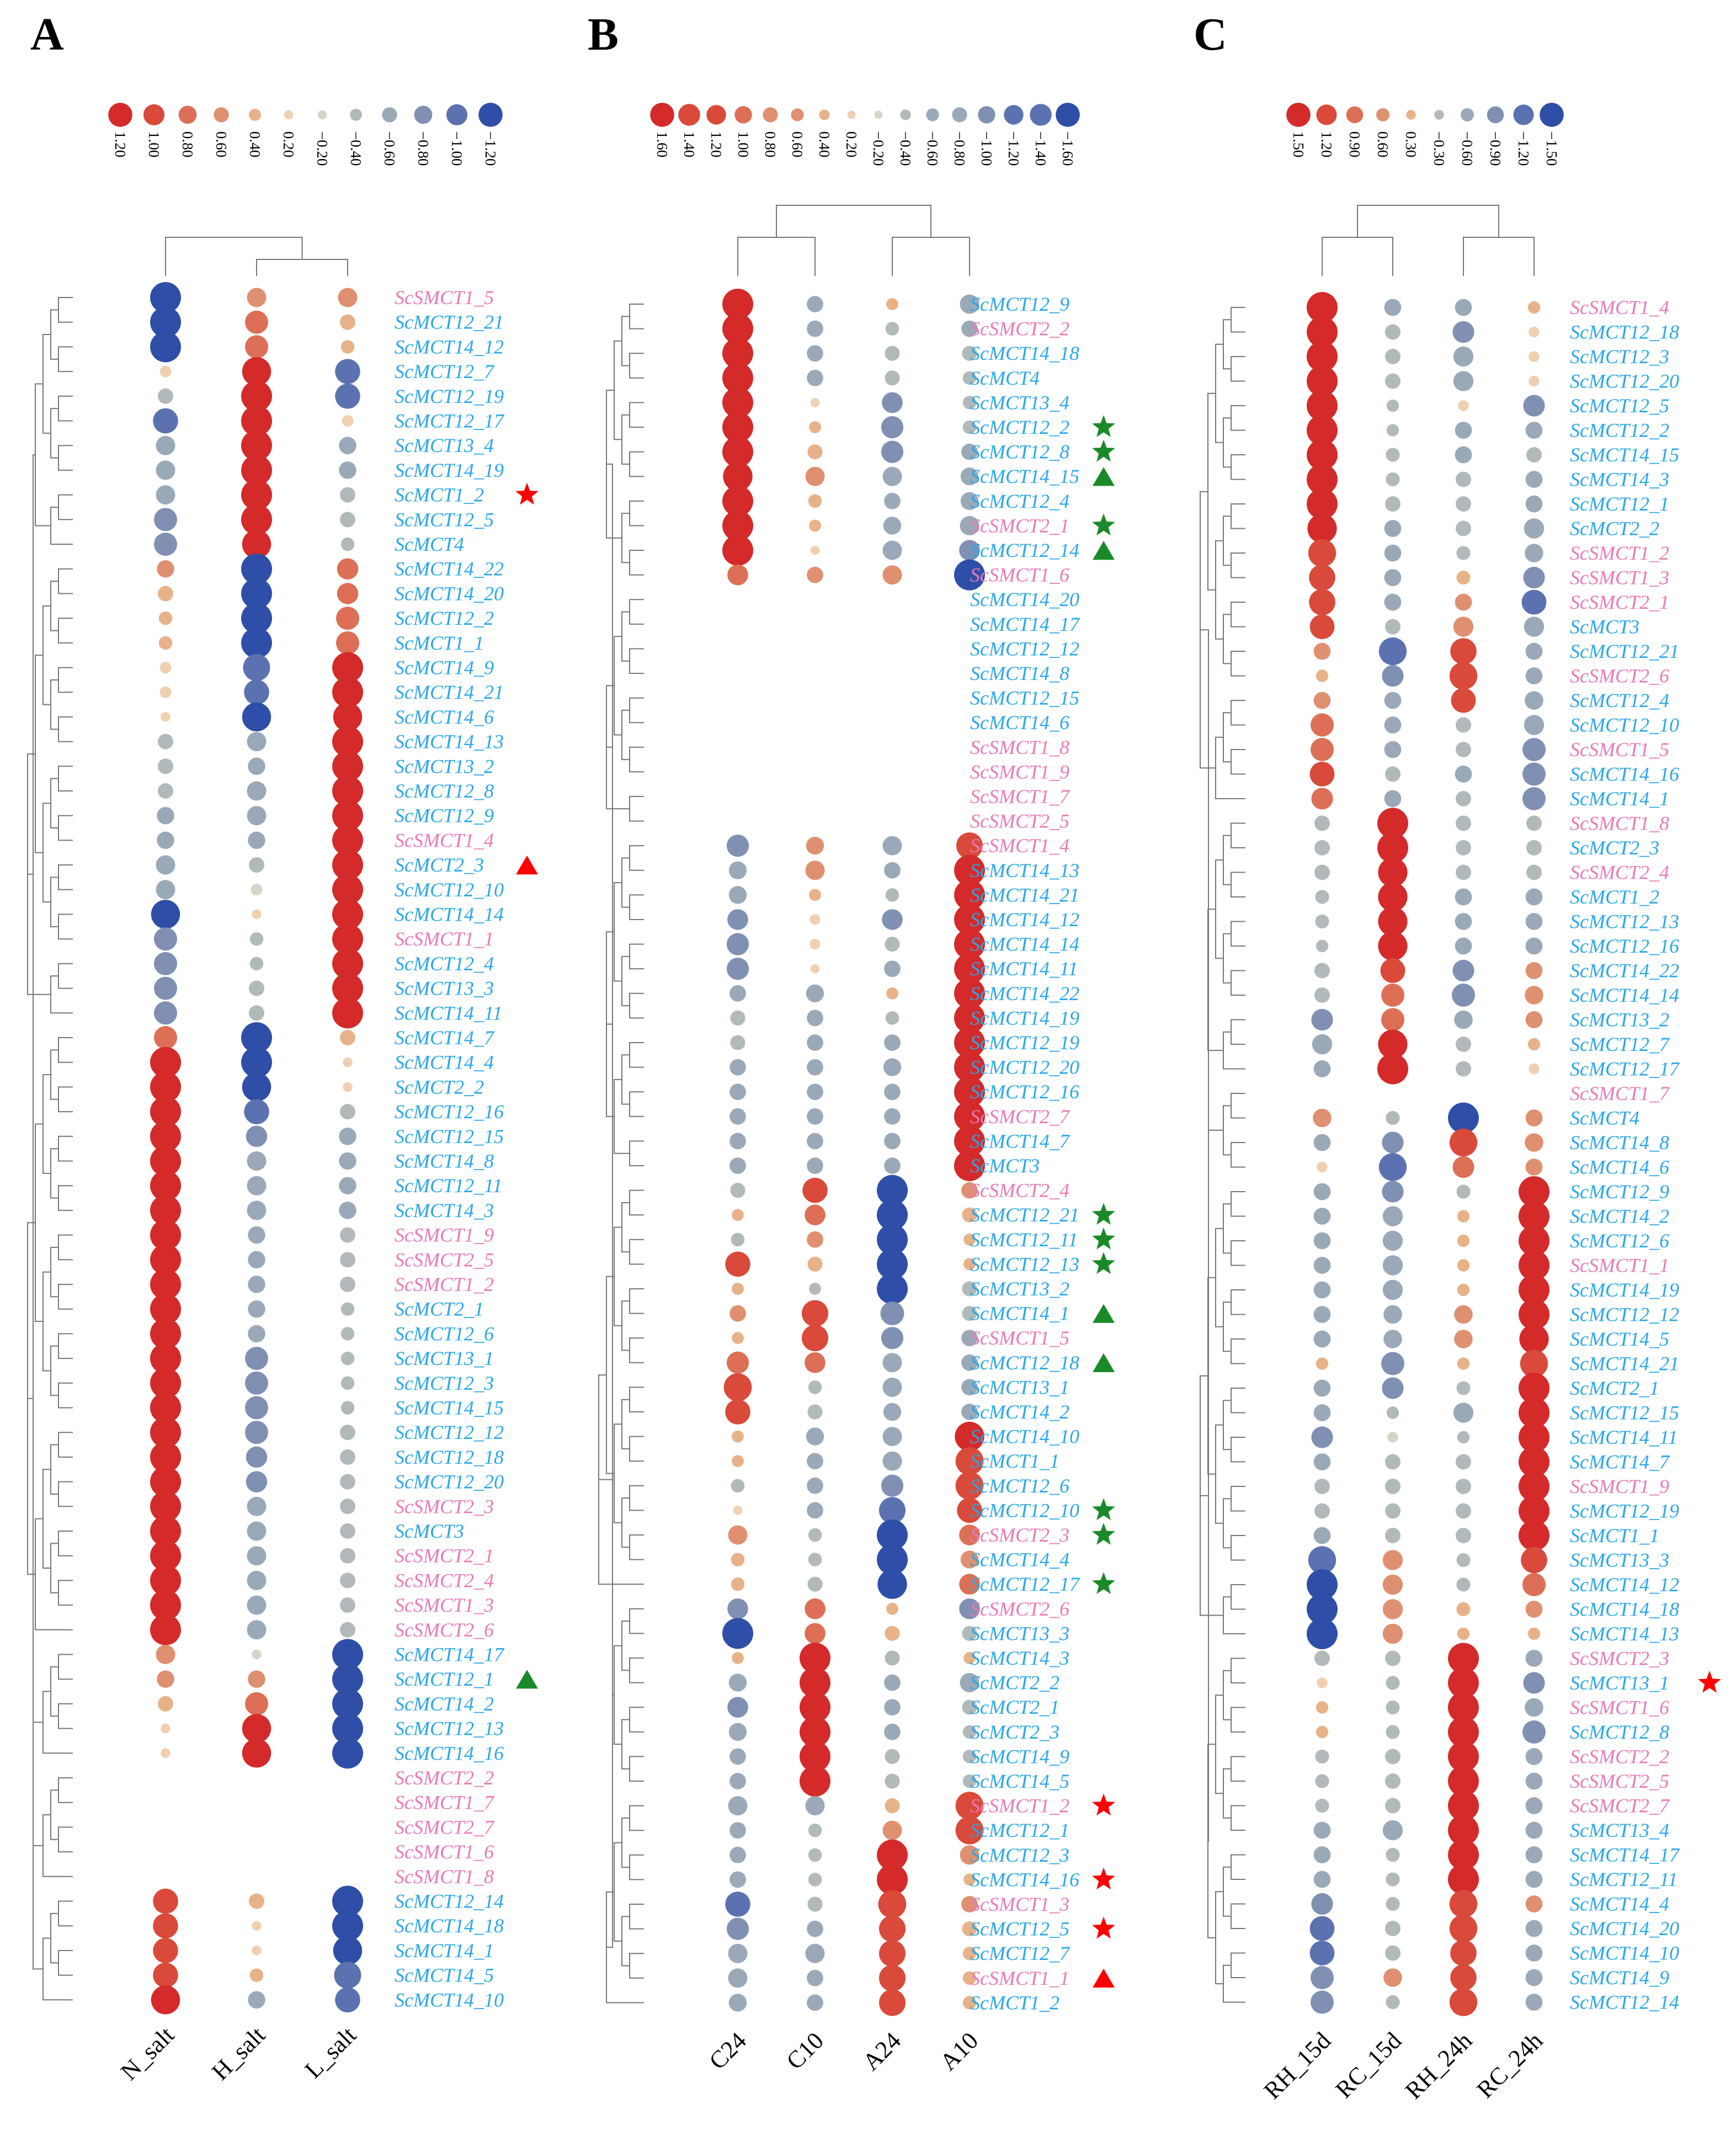 The width and height of the screenshot is (1736, 2141). Describe the element at coordinates (1019, 525) in the screenshot. I see `gene-label: ScSMCT2_1` at that location.